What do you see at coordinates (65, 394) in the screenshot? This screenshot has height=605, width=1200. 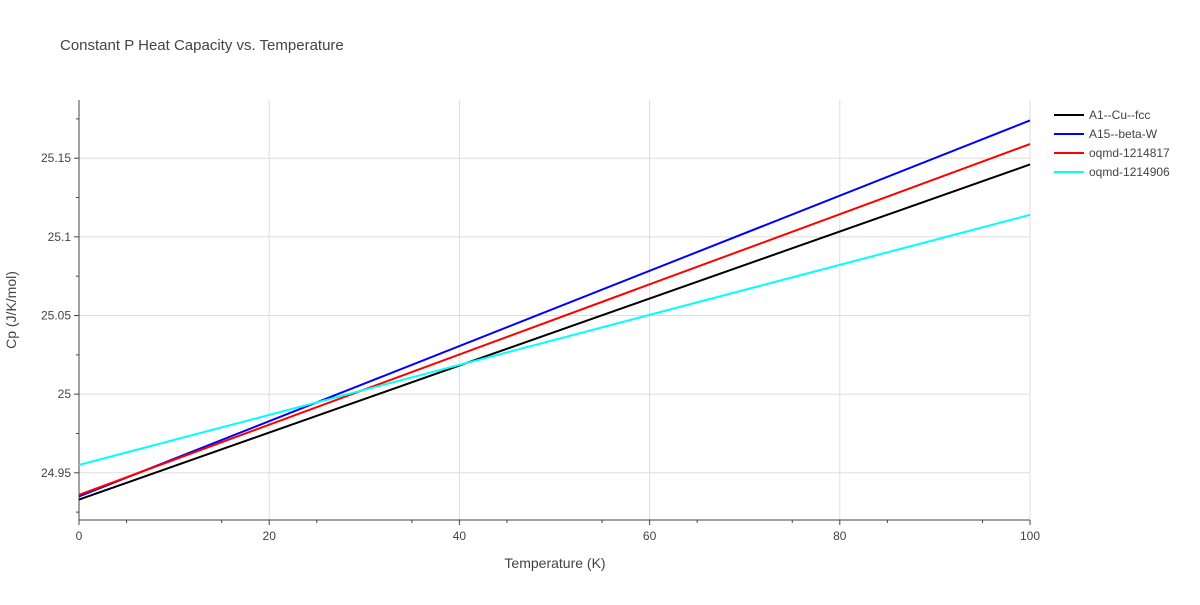 I see `y-tick-label: 25` at bounding box center [65, 394].